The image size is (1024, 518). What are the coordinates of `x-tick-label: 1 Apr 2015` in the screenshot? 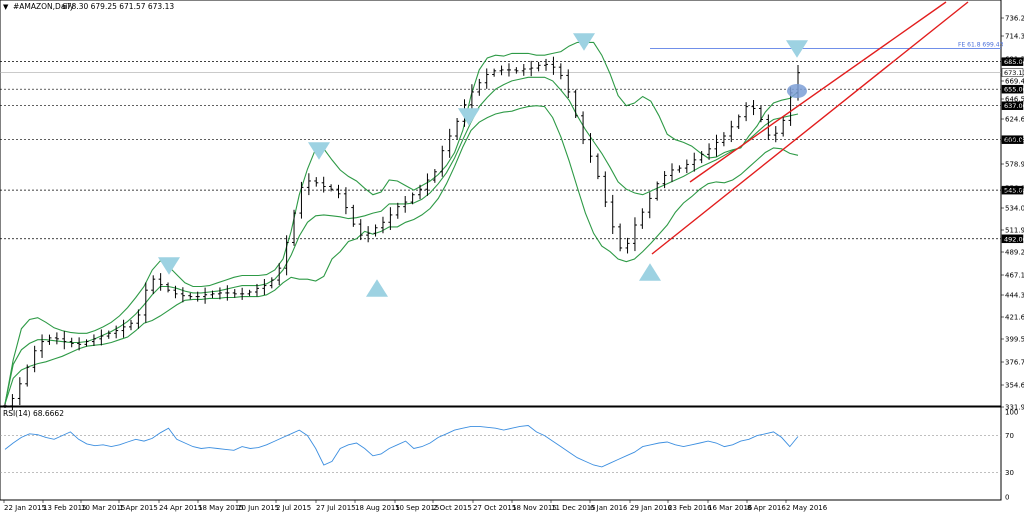 It's located at (138, 508).